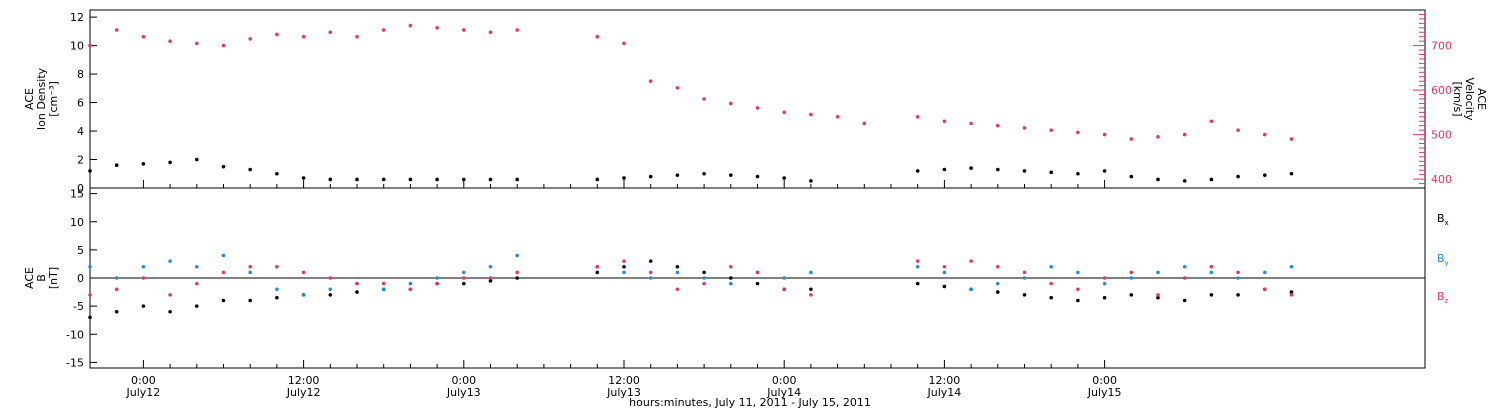 This screenshot has height=410, width=1500. I want to click on density-tick-label: 4, so click(80, 131).